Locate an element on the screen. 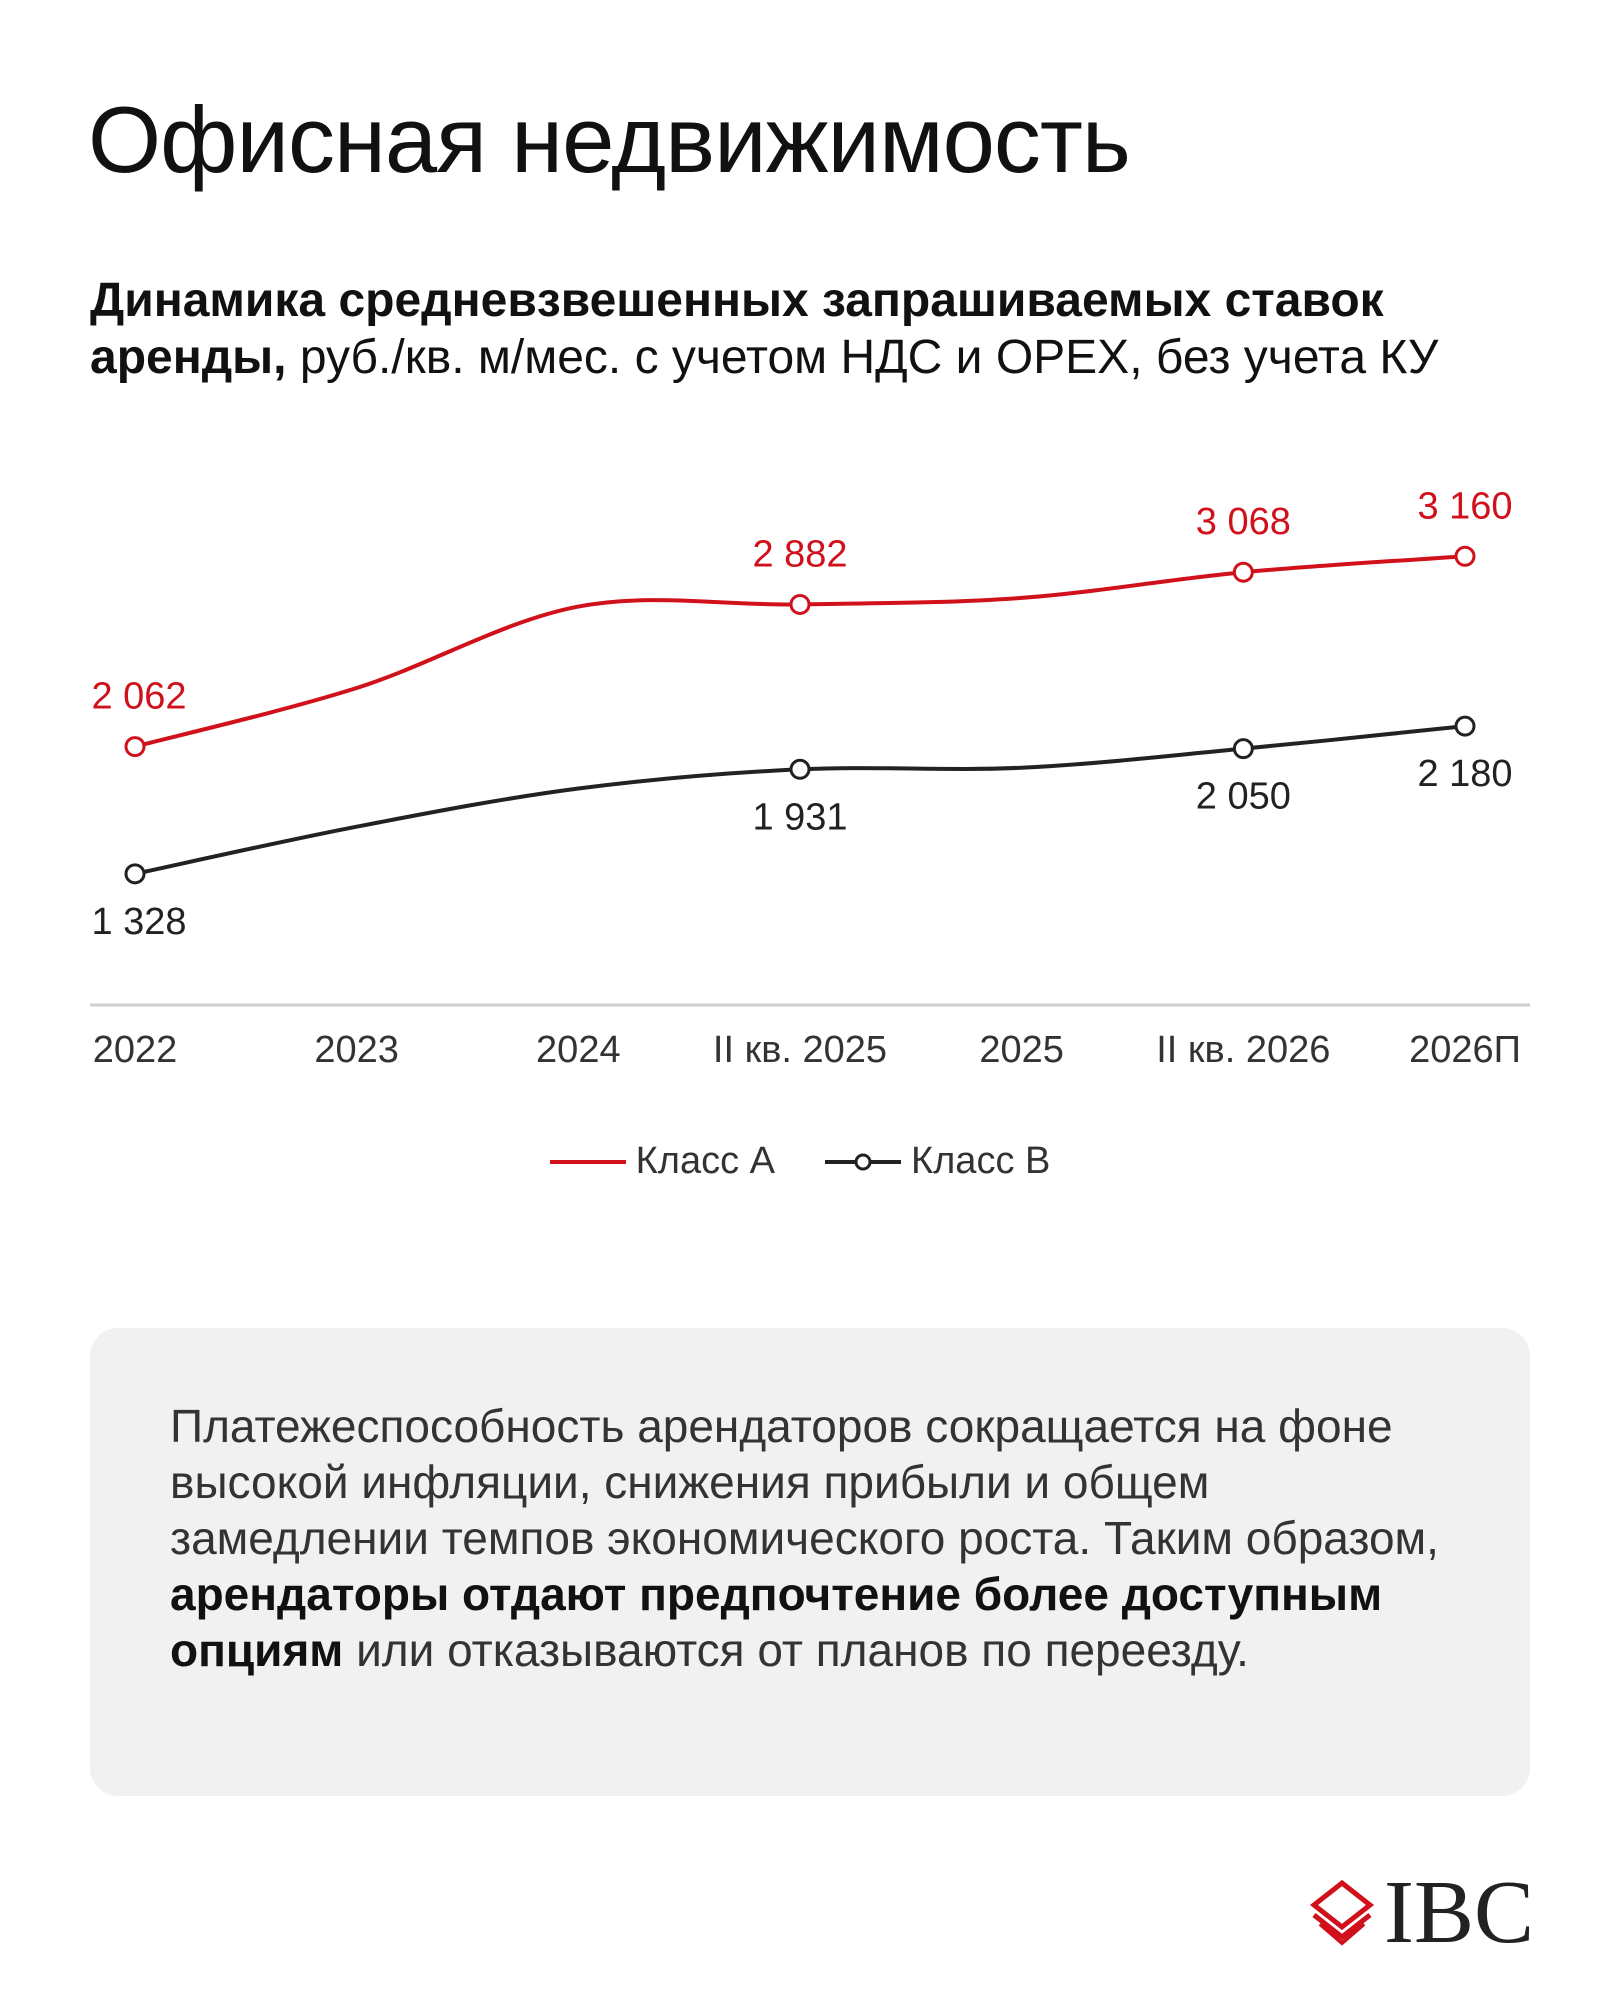  x-tick-label: II кв. 2026 is located at coordinates (1243, 1050).